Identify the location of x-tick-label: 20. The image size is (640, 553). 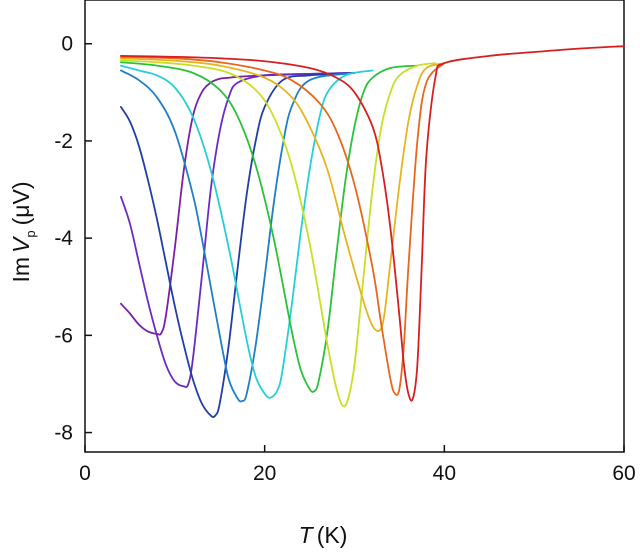
(264, 473).